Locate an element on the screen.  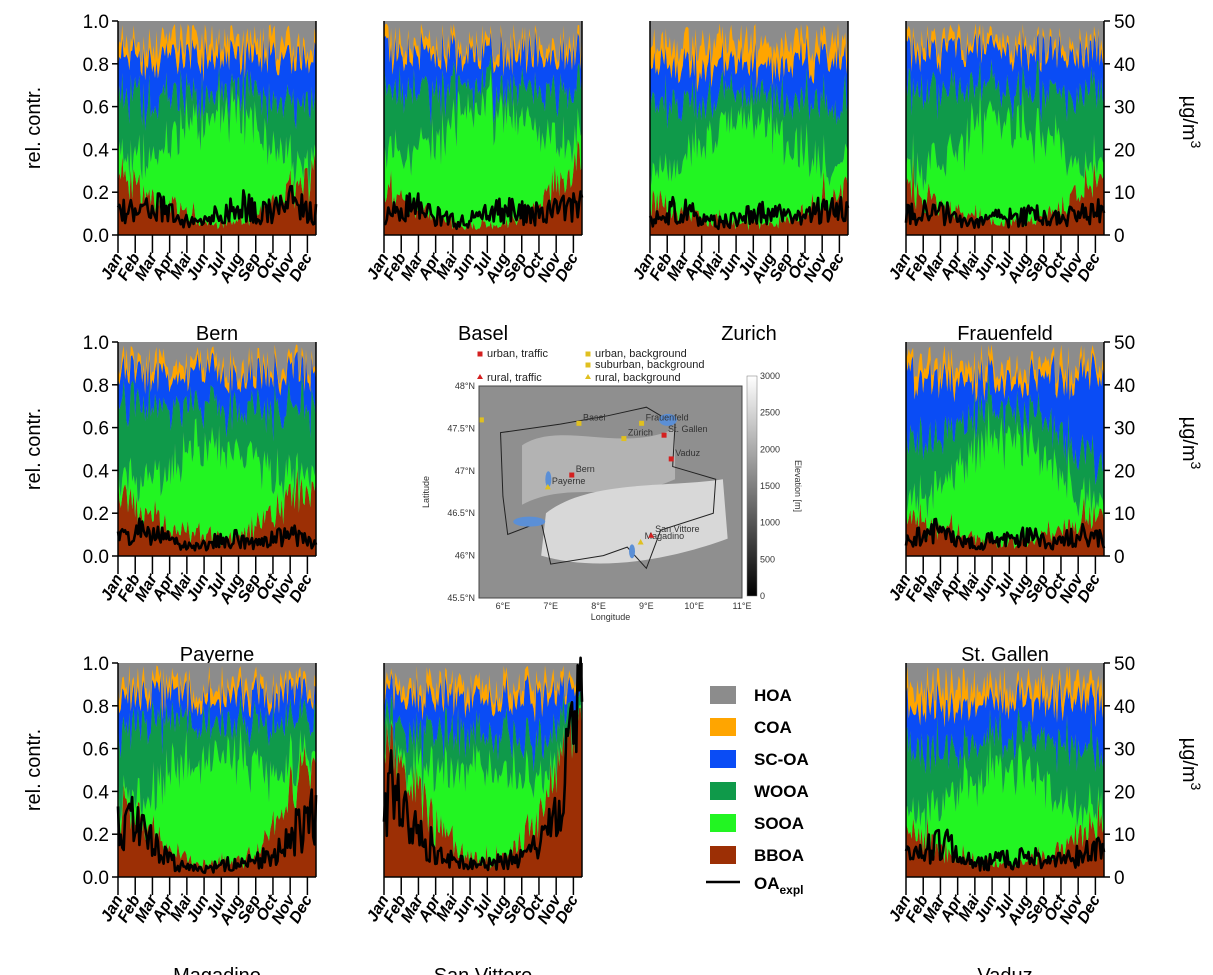
legend: HOA COA SC-OA WOOA SOOA BBOA OAexpl is located at coordinates (757, 791).